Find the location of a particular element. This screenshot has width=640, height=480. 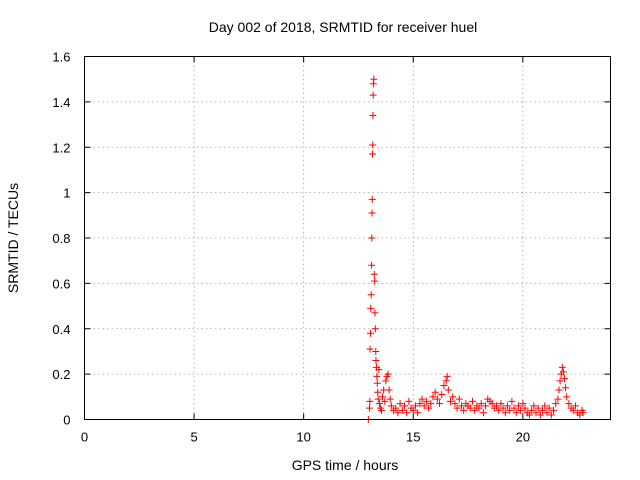

y-tick-label: 0.6 is located at coordinates (61, 283).